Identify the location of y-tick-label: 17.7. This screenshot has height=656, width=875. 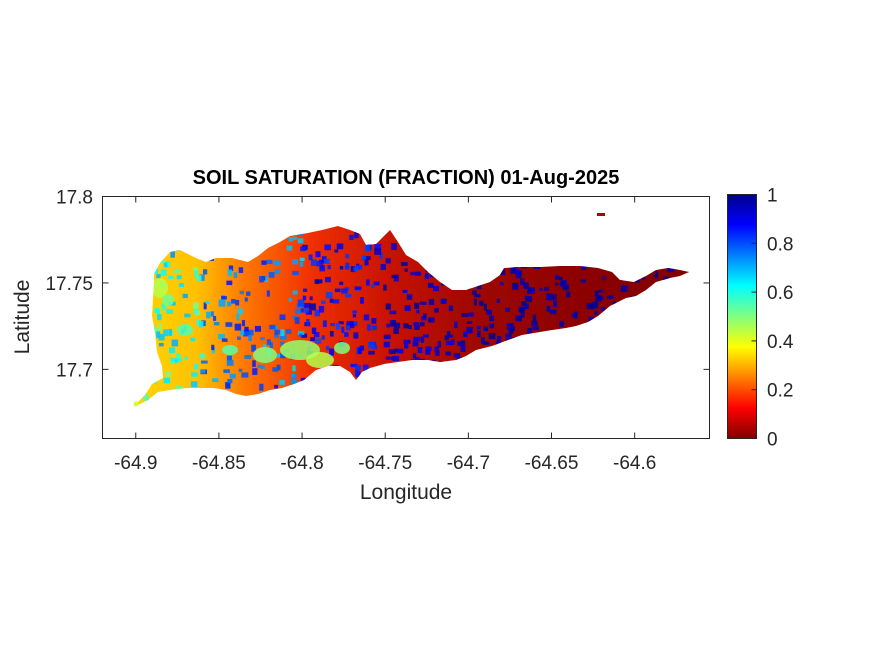
(74, 370).